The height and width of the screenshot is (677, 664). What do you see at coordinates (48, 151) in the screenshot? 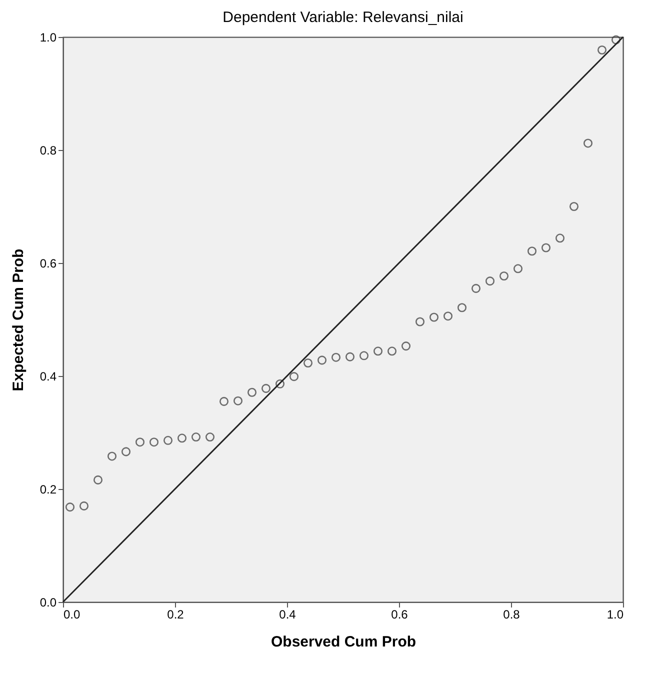
I see `y-tick-label: 0.8` at bounding box center [48, 151].